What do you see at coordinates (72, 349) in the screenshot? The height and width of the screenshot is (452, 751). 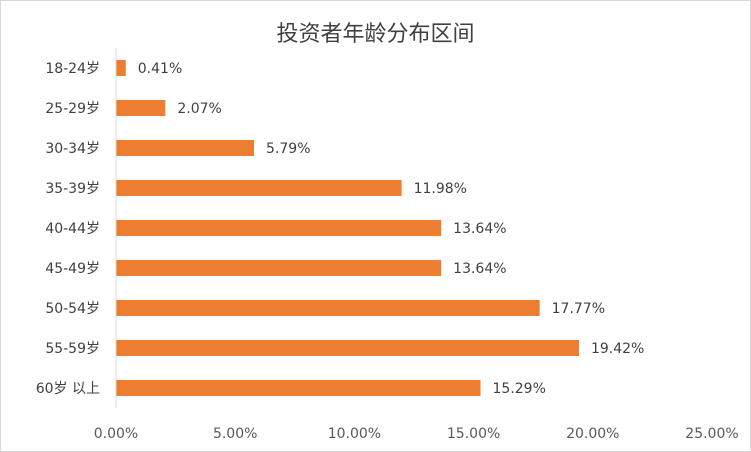 I see `category-label: 55-59岁` at bounding box center [72, 349].